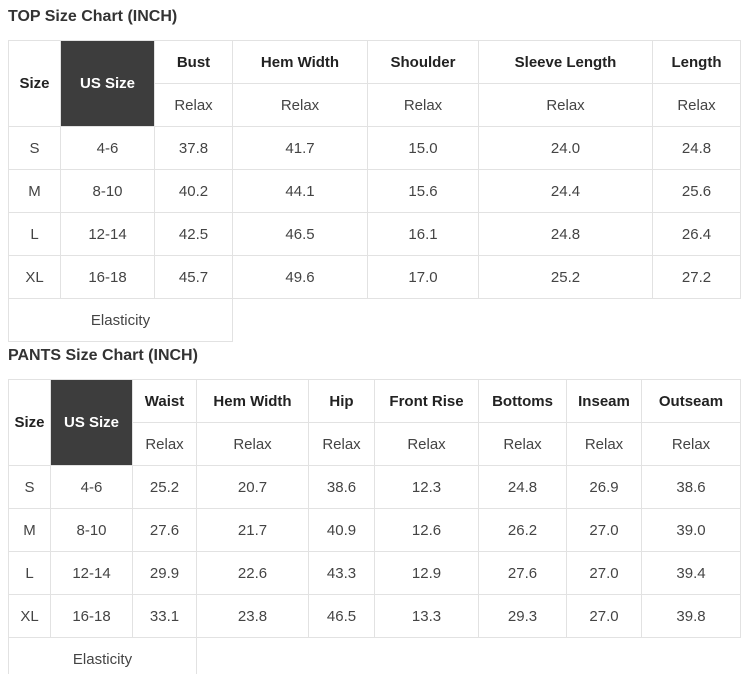 This screenshot has height=674, width=742. What do you see at coordinates (423, 191) in the screenshot?
I see `measurement-cell: 15.6` at bounding box center [423, 191].